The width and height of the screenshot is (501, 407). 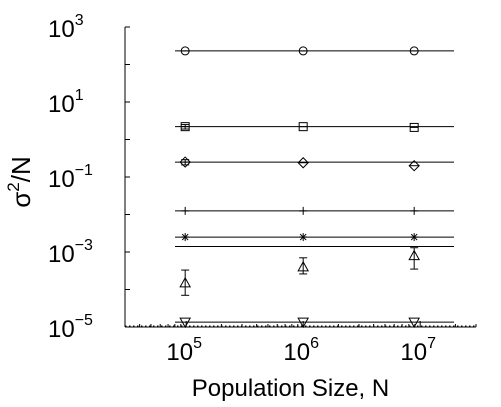 What do you see at coordinates (20, 182) in the screenshot?
I see `y-axis-label: σ2/N` at bounding box center [20, 182].